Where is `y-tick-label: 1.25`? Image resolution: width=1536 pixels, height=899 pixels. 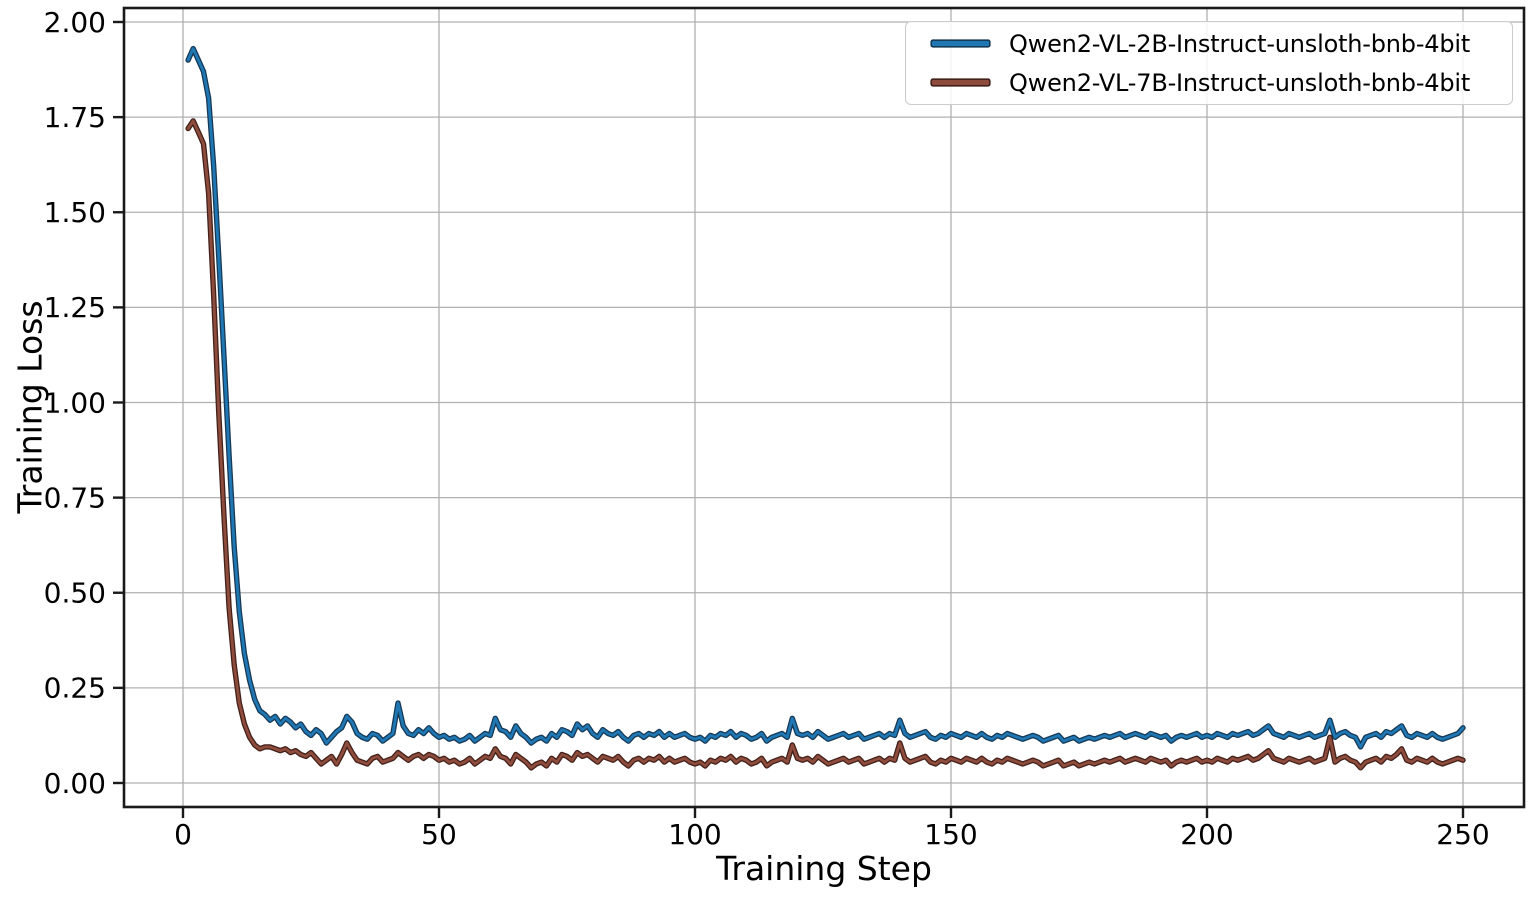 y-tick-label: 1.25 is located at coordinates (75, 307).